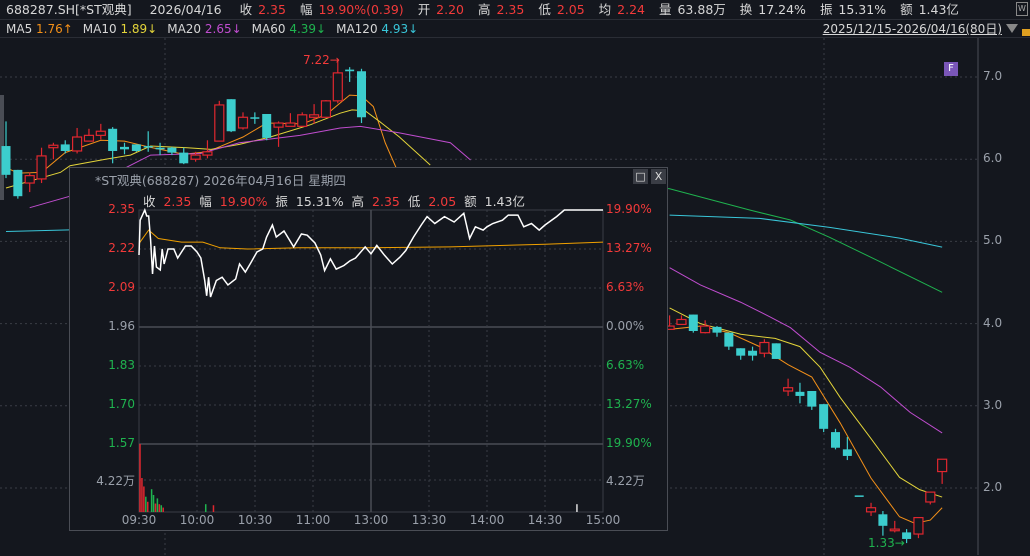  What do you see at coordinates (316, 60) in the screenshot?
I see `high-marker-value: 7.22` at bounding box center [316, 60].